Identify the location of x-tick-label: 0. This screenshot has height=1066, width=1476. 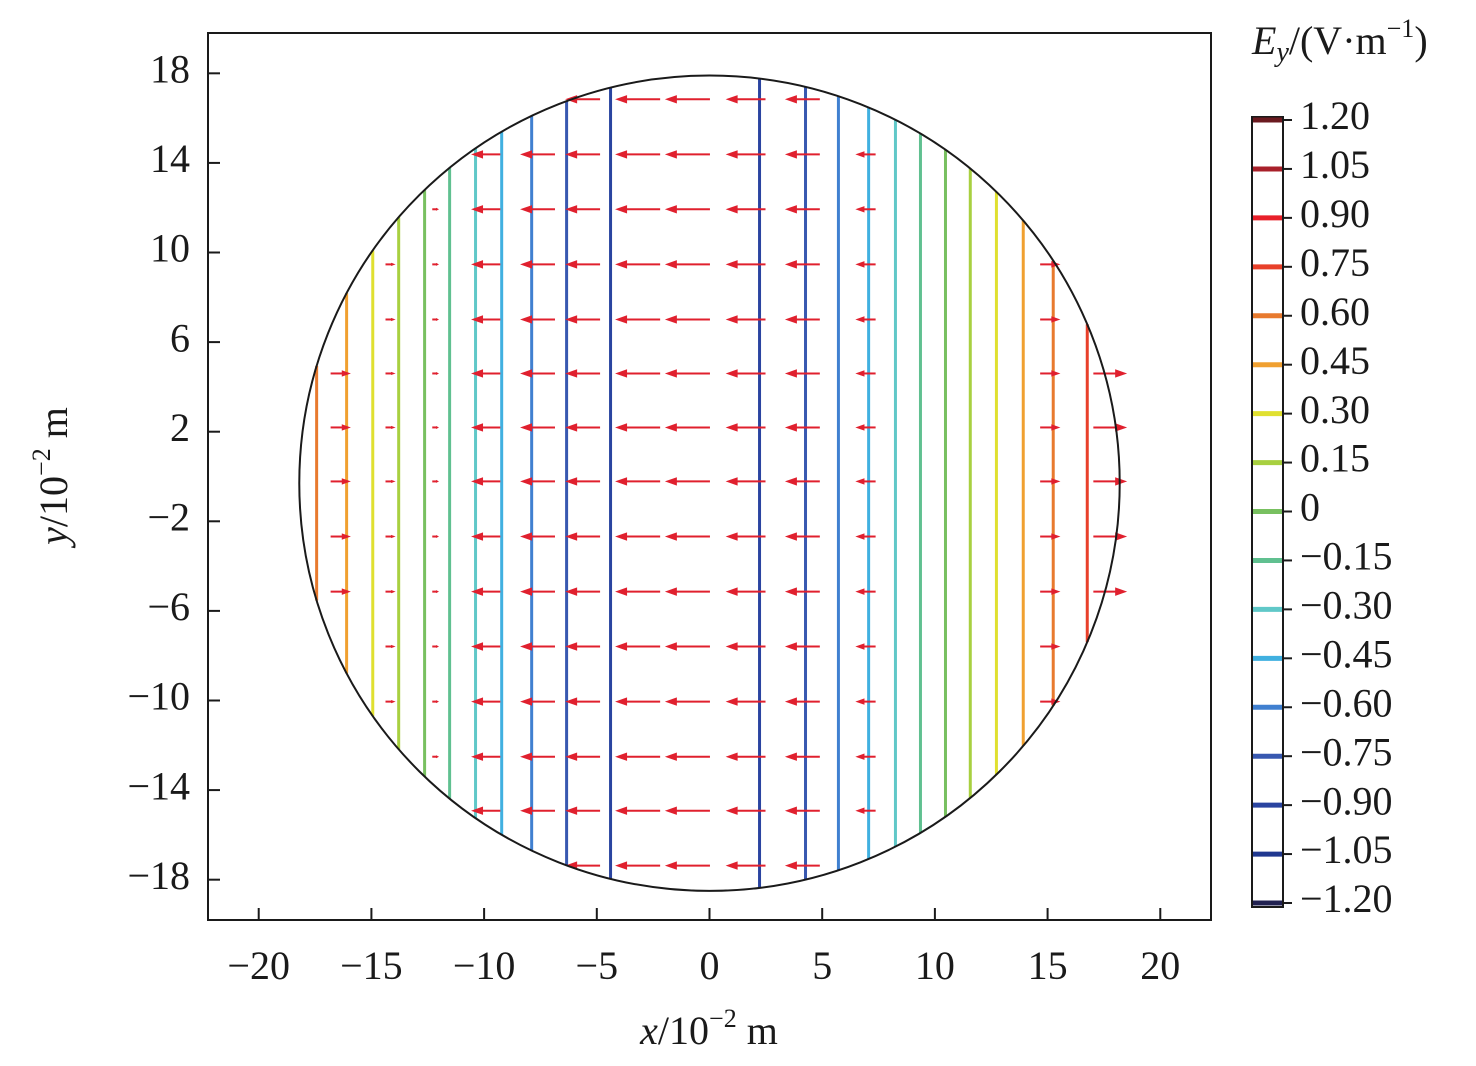
(710, 965).